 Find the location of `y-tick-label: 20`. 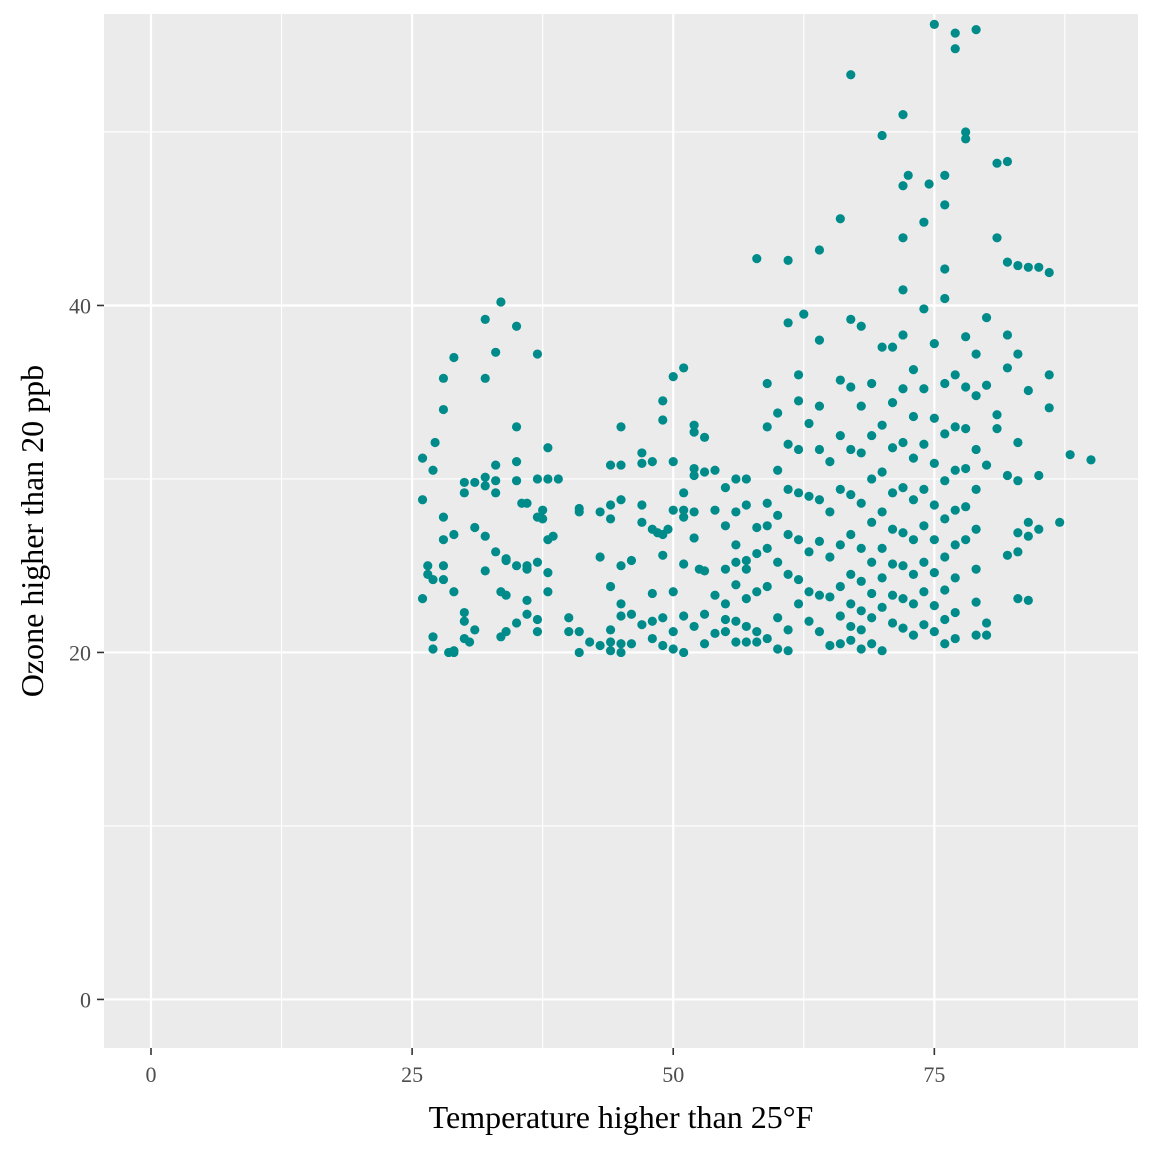

y-tick-label: 20 is located at coordinates (80, 652).